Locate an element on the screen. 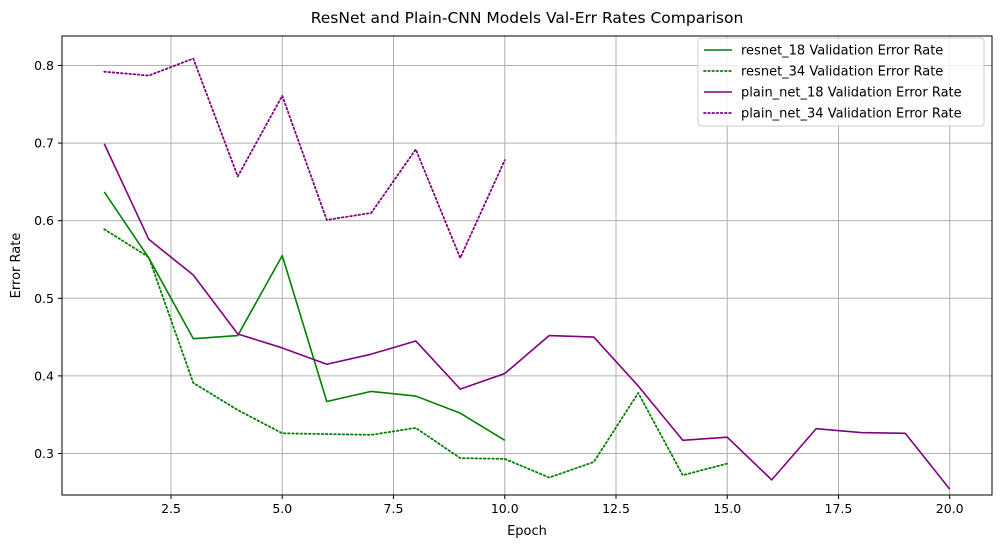 Image resolution: width=1001 pixels, height=547 pixels. legend-label-4: plain_net_34 Validation Error Rate is located at coordinates (851, 114).